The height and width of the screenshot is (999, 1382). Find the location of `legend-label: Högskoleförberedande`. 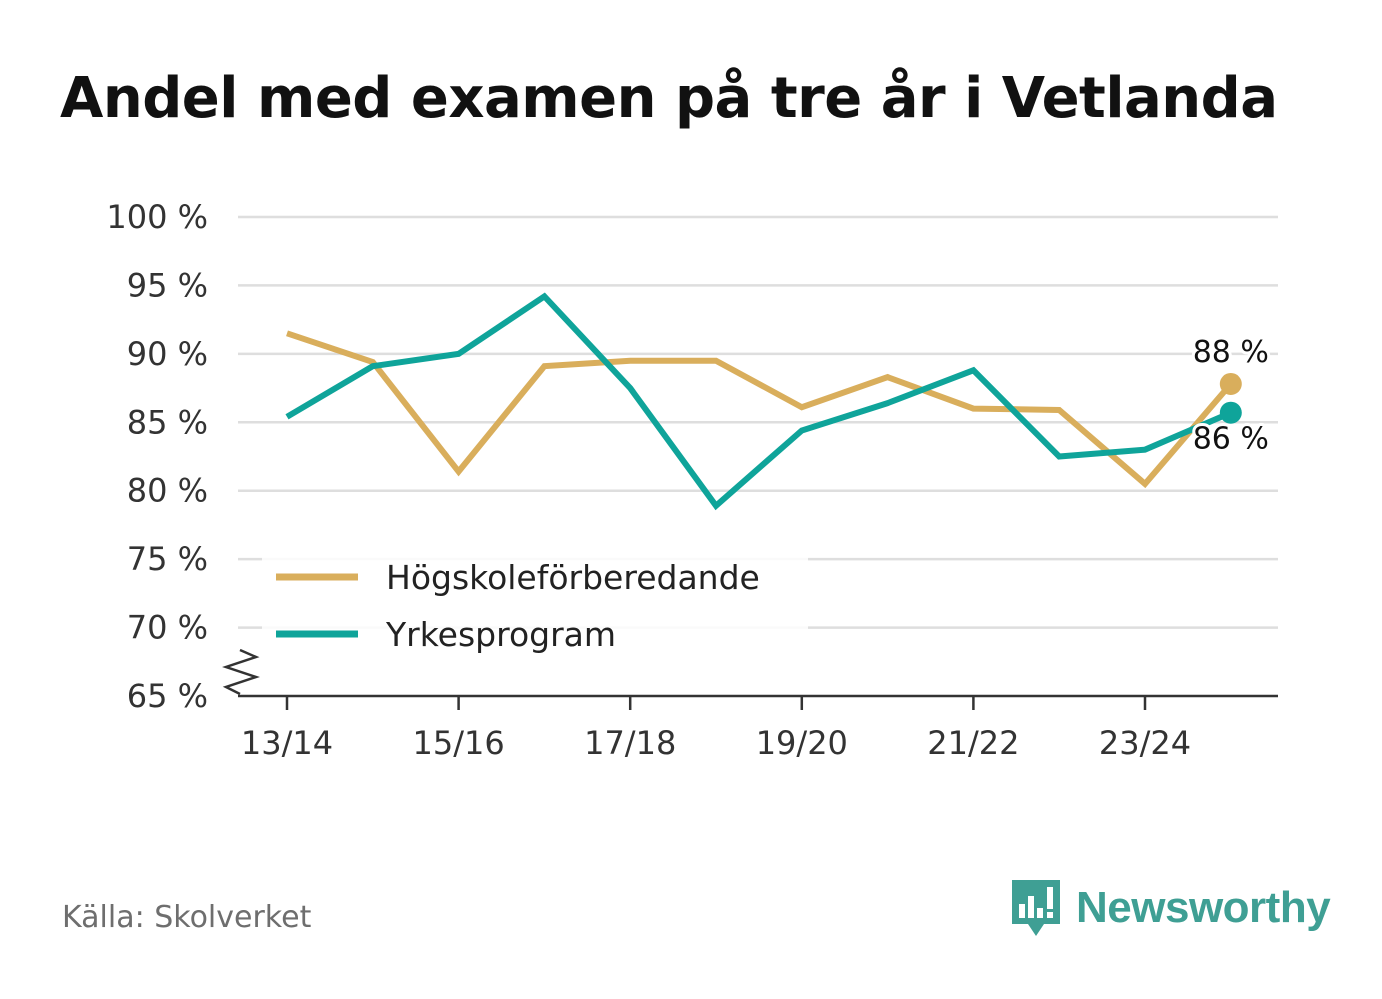

legend-label: Högskoleförberedande is located at coordinates (573, 577).